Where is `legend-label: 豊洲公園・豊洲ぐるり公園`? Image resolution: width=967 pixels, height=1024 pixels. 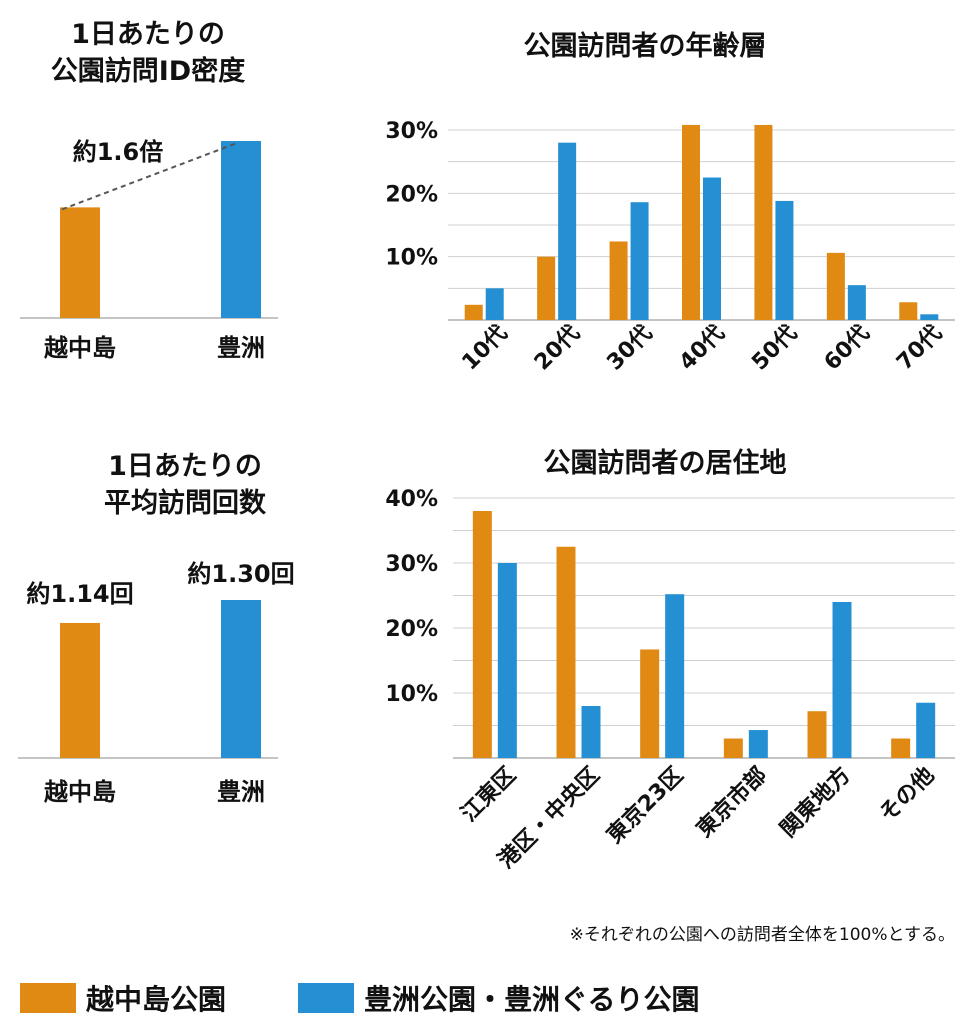
legend-label: 豊洲公園・豊洲ぐるり公園 is located at coordinates (531, 999).